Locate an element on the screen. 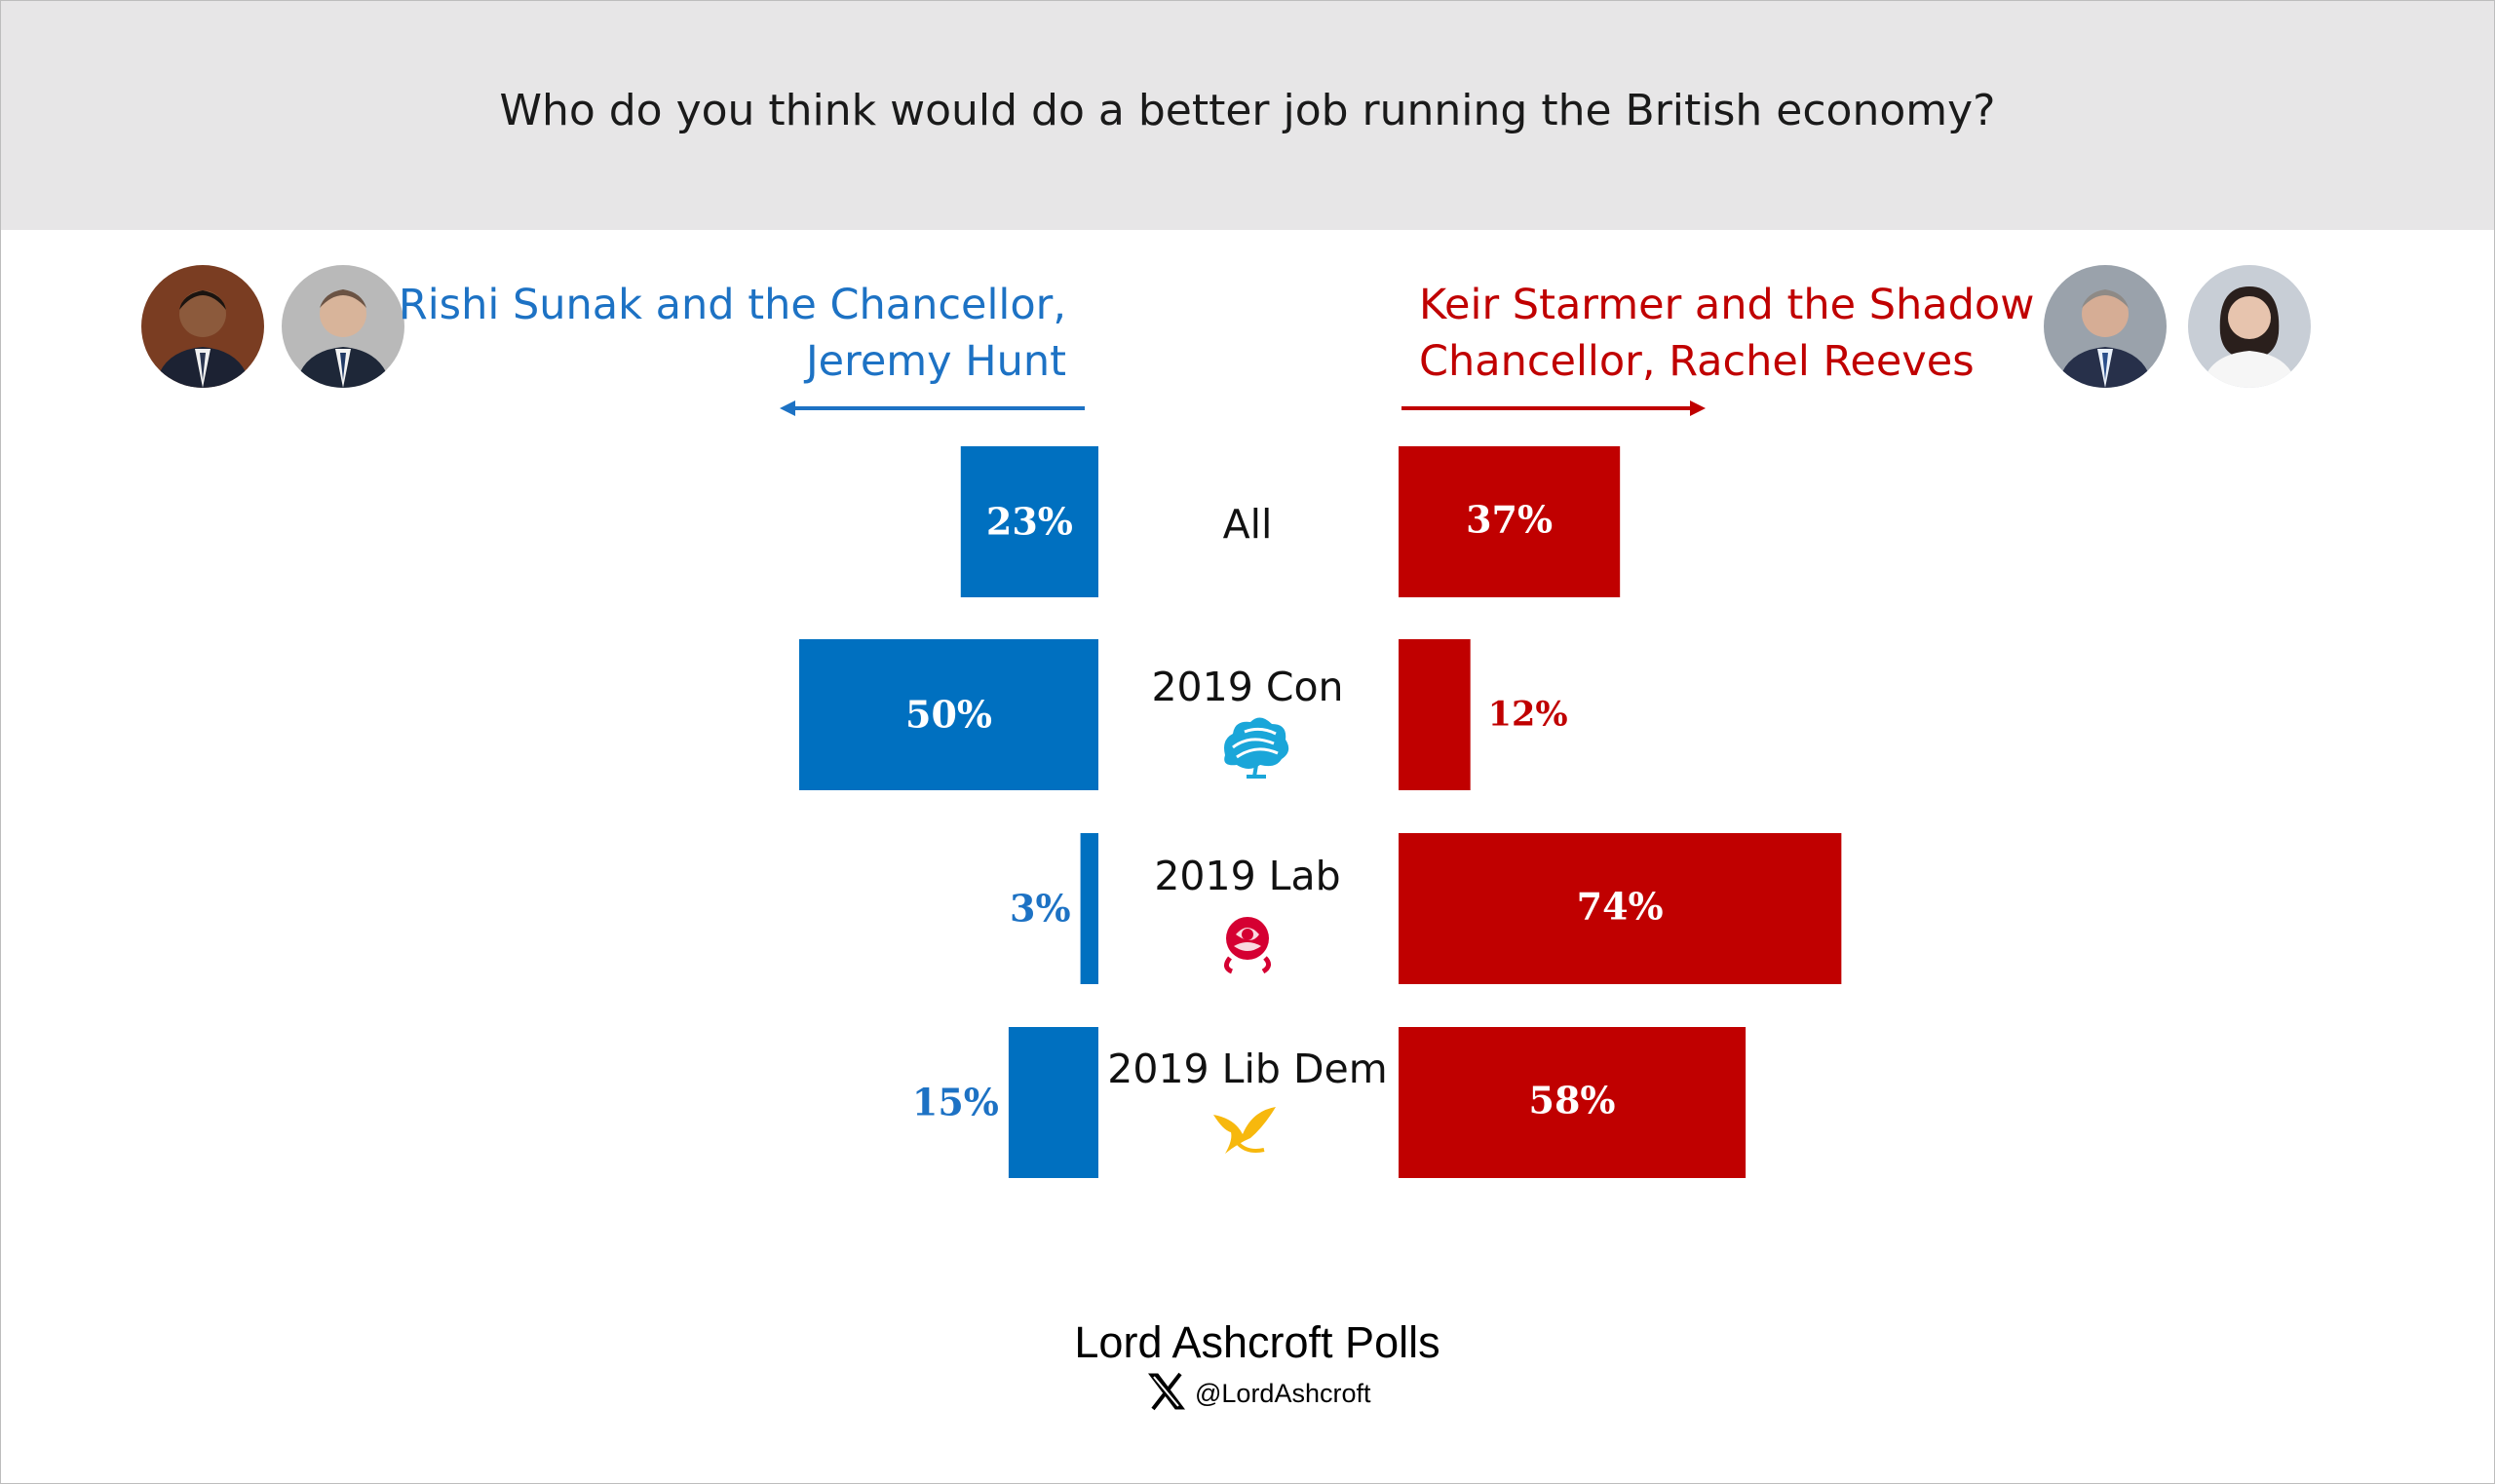 The width and height of the screenshot is (2495, 1484). value-label-left-0: 23% is located at coordinates (1029, 522).